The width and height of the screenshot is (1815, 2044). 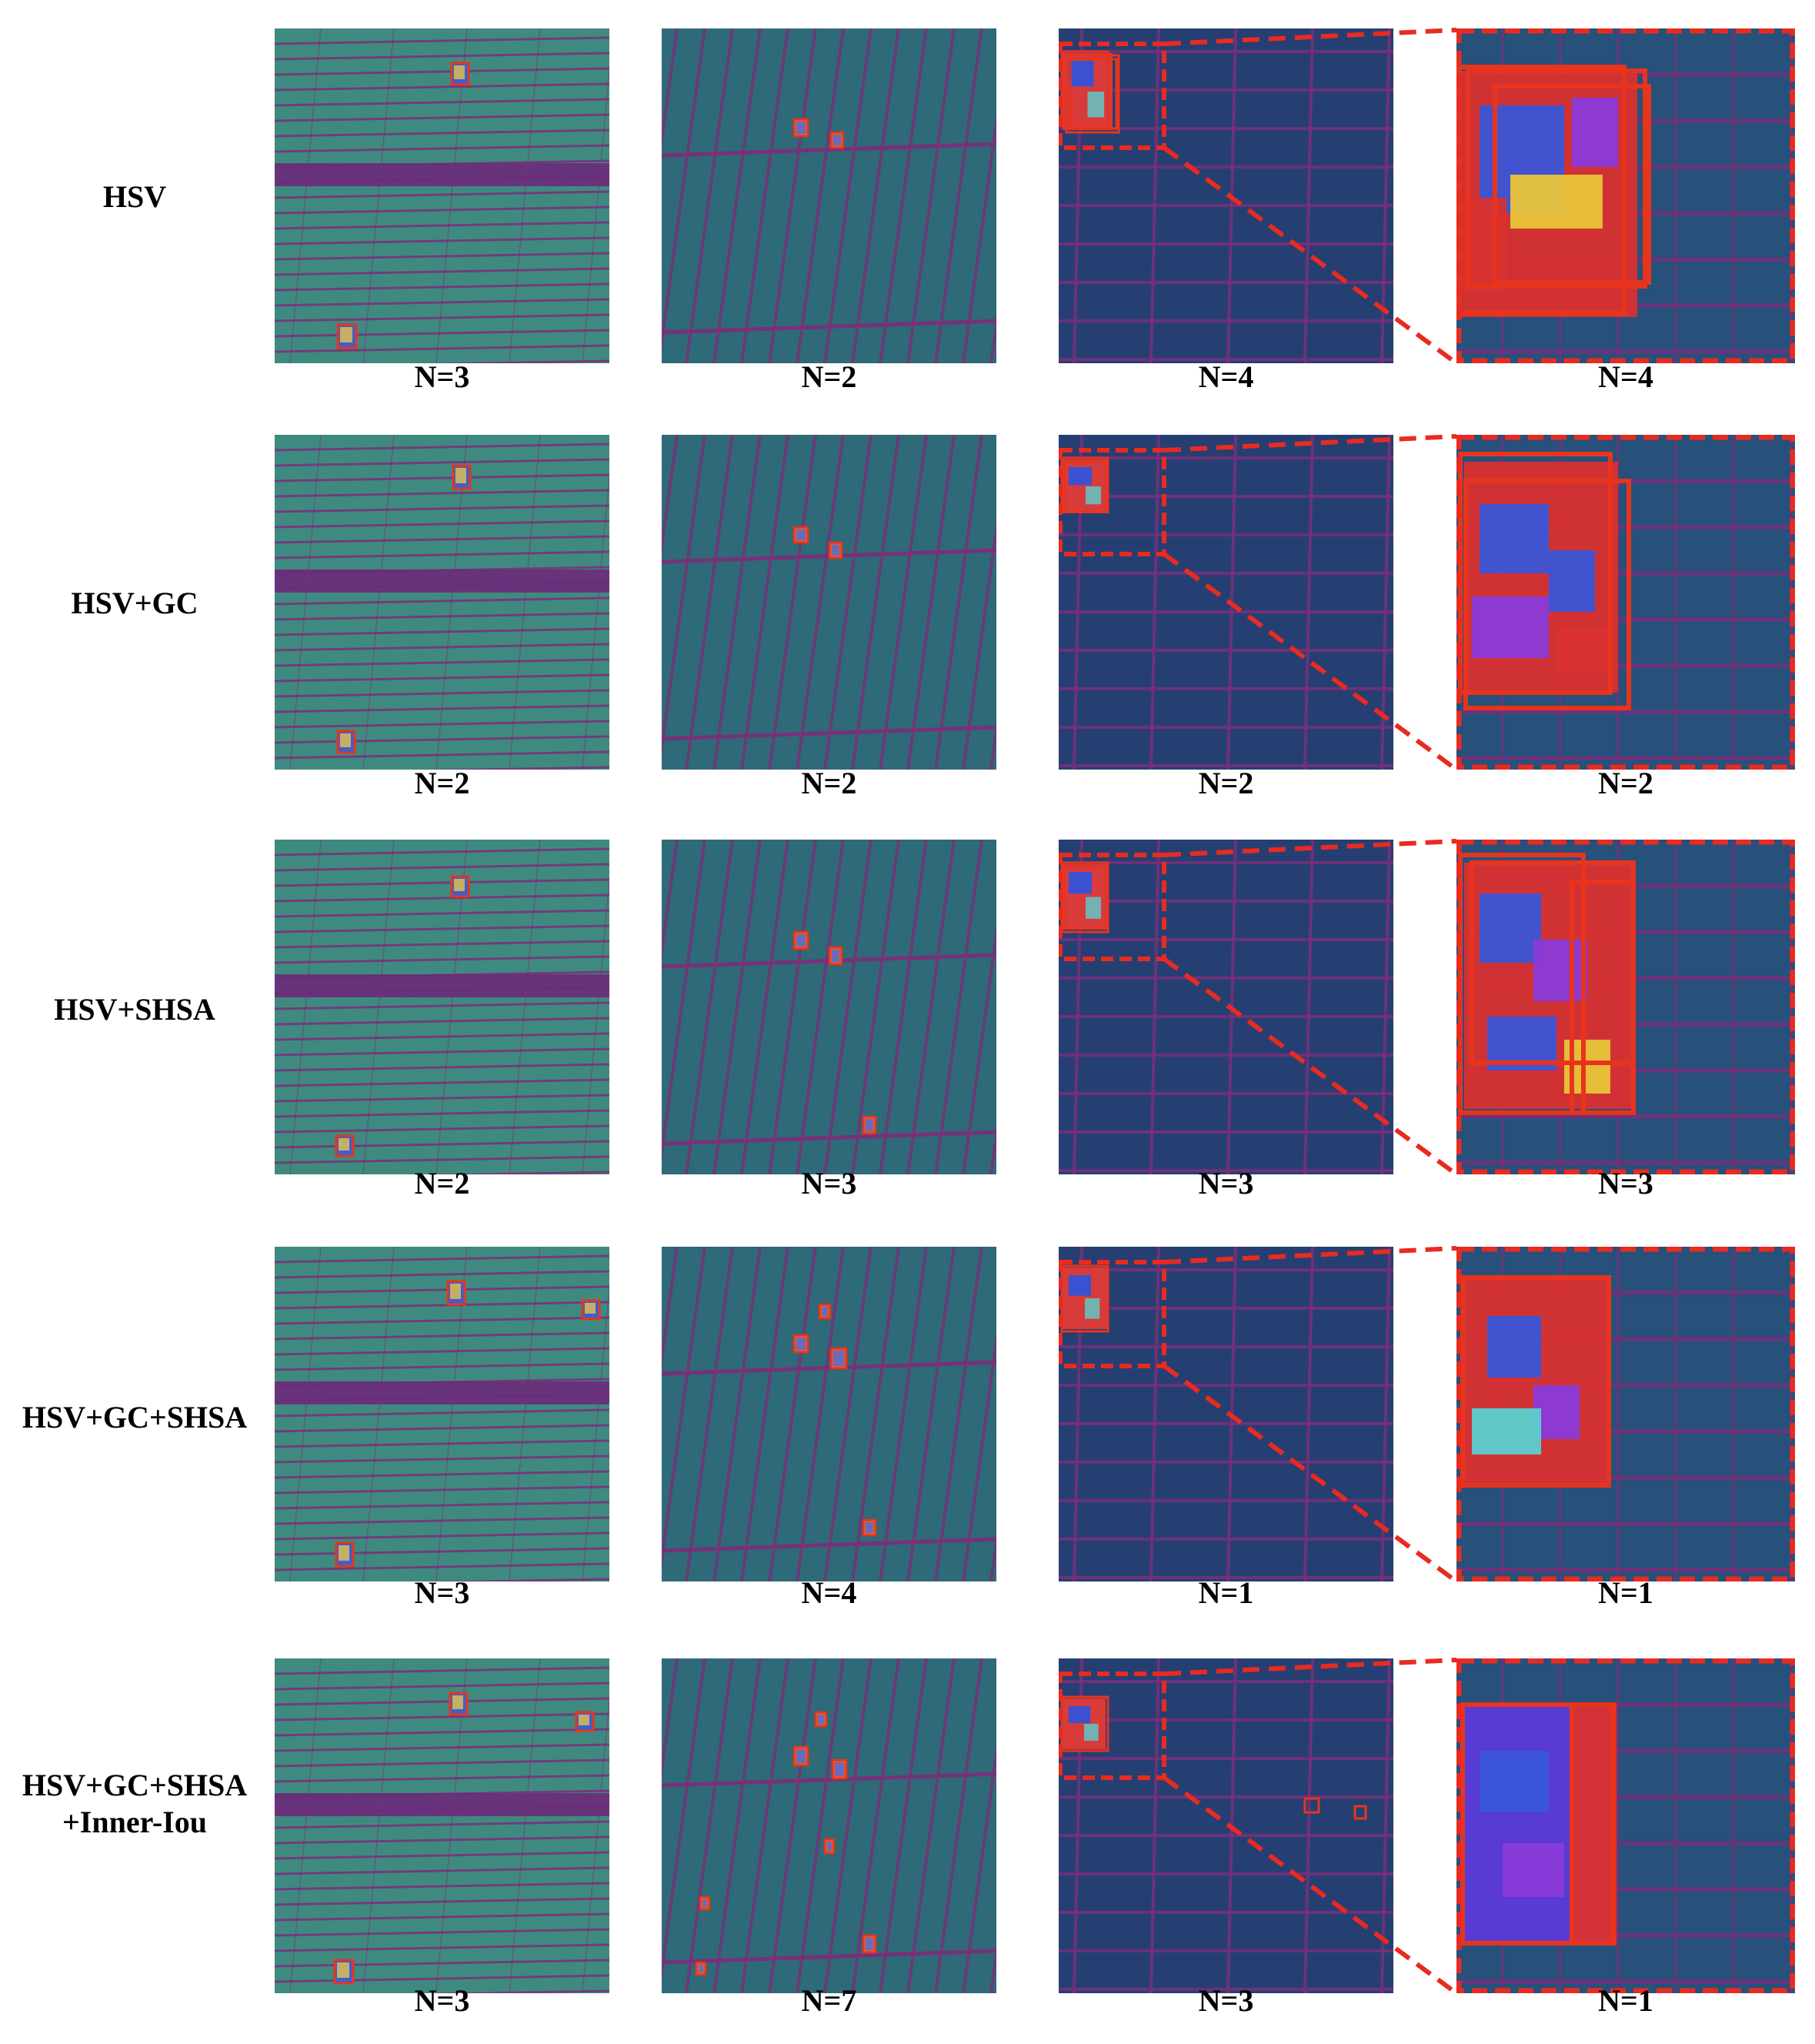 What do you see at coordinates (829, 1007) in the screenshot?
I see `panel-r3-c2` at bounding box center [829, 1007].